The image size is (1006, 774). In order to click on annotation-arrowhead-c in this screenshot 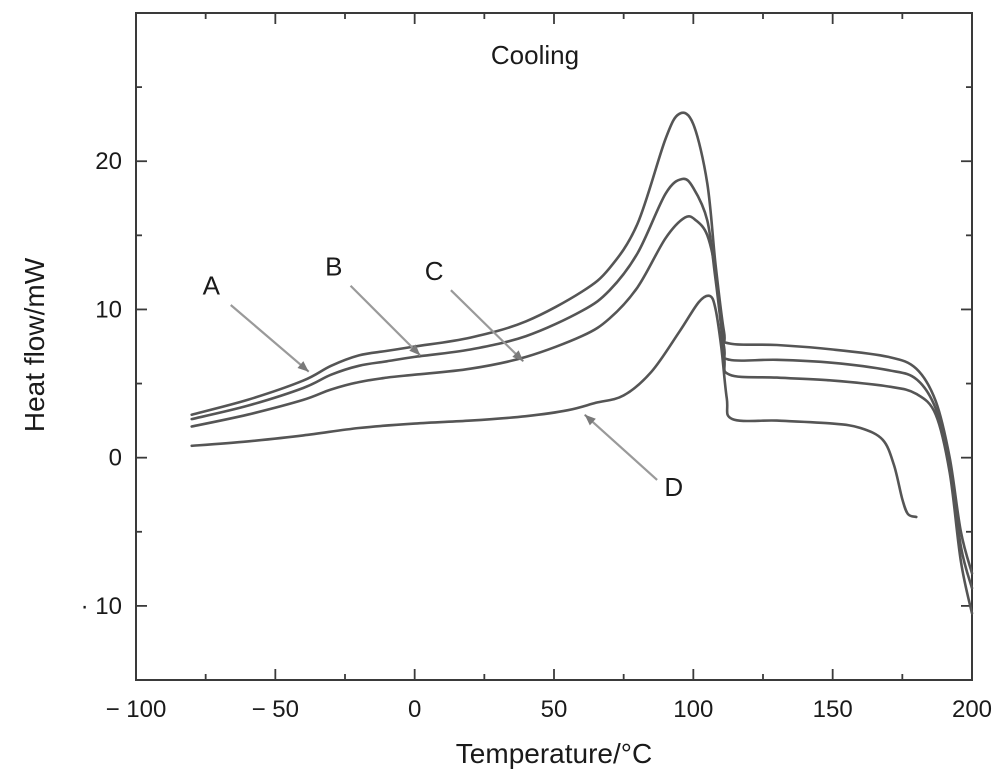, I will do `click(518, 356)`.